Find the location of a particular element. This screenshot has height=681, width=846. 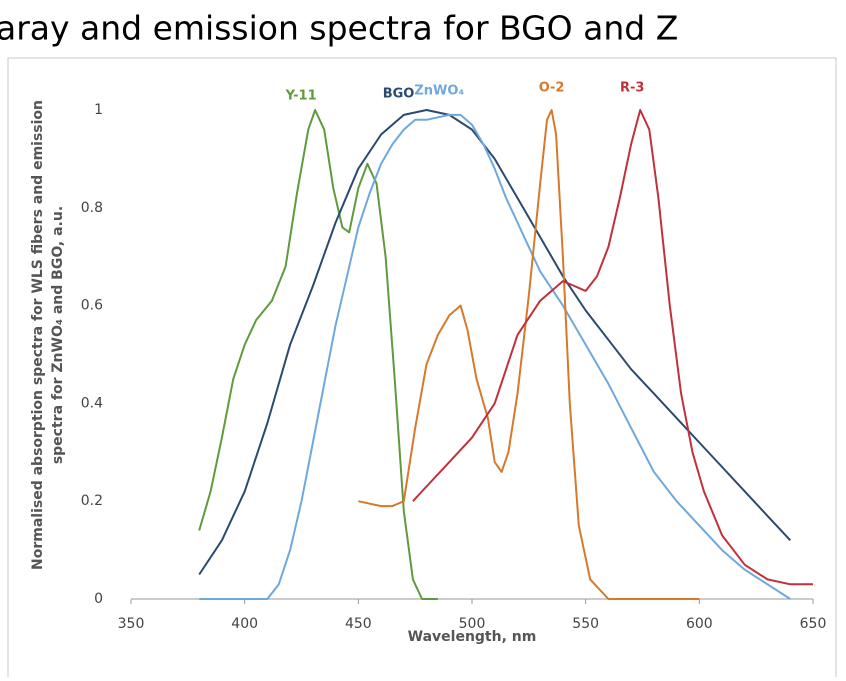

x-tick-label: 600 is located at coordinates (699, 624).